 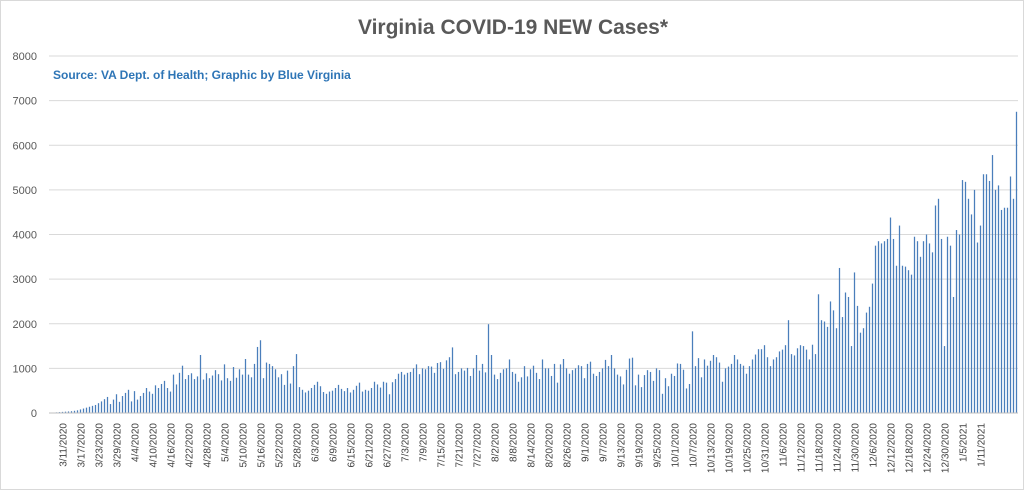 What do you see at coordinates (784, 445) in the screenshot?
I see `x-tick-label: 11/6/2020` at bounding box center [784, 445].